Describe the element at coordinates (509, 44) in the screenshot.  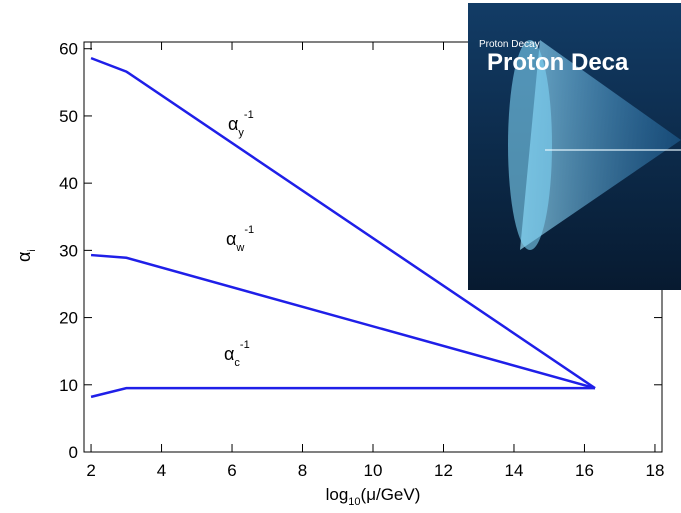
I see `inset-caption: Proton Decay` at that location.